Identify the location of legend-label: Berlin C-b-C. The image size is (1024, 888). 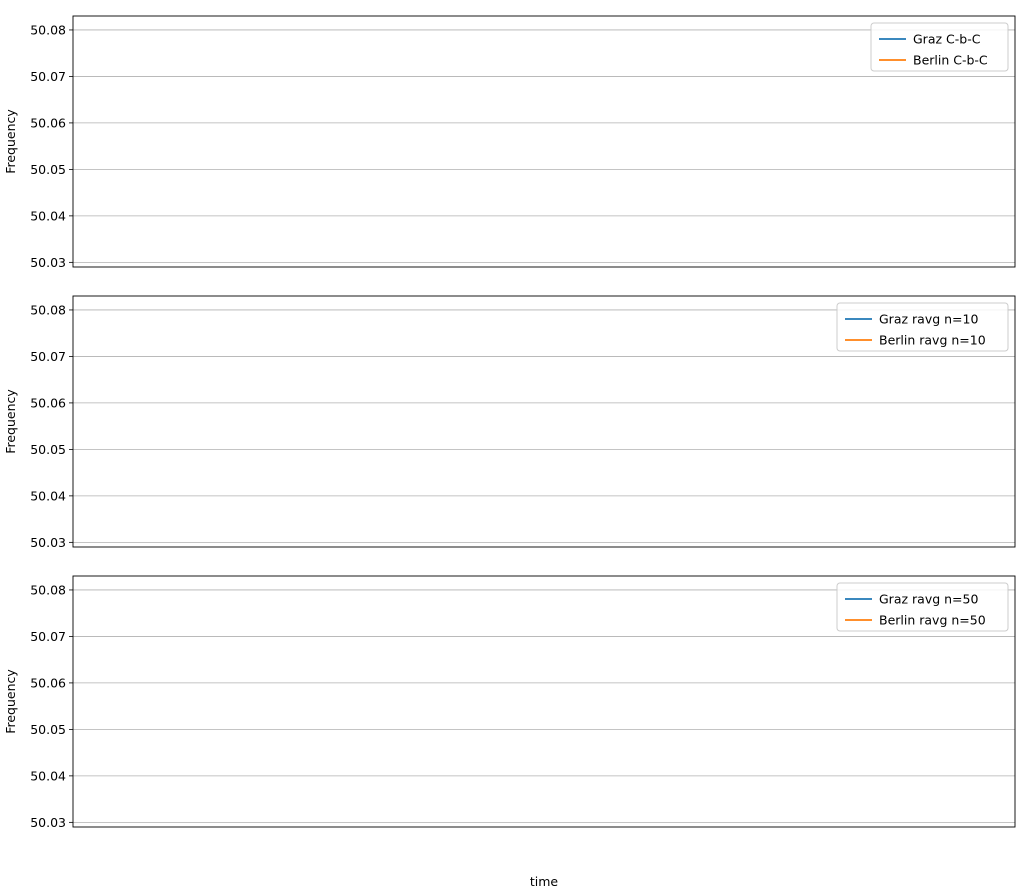
(950, 60).